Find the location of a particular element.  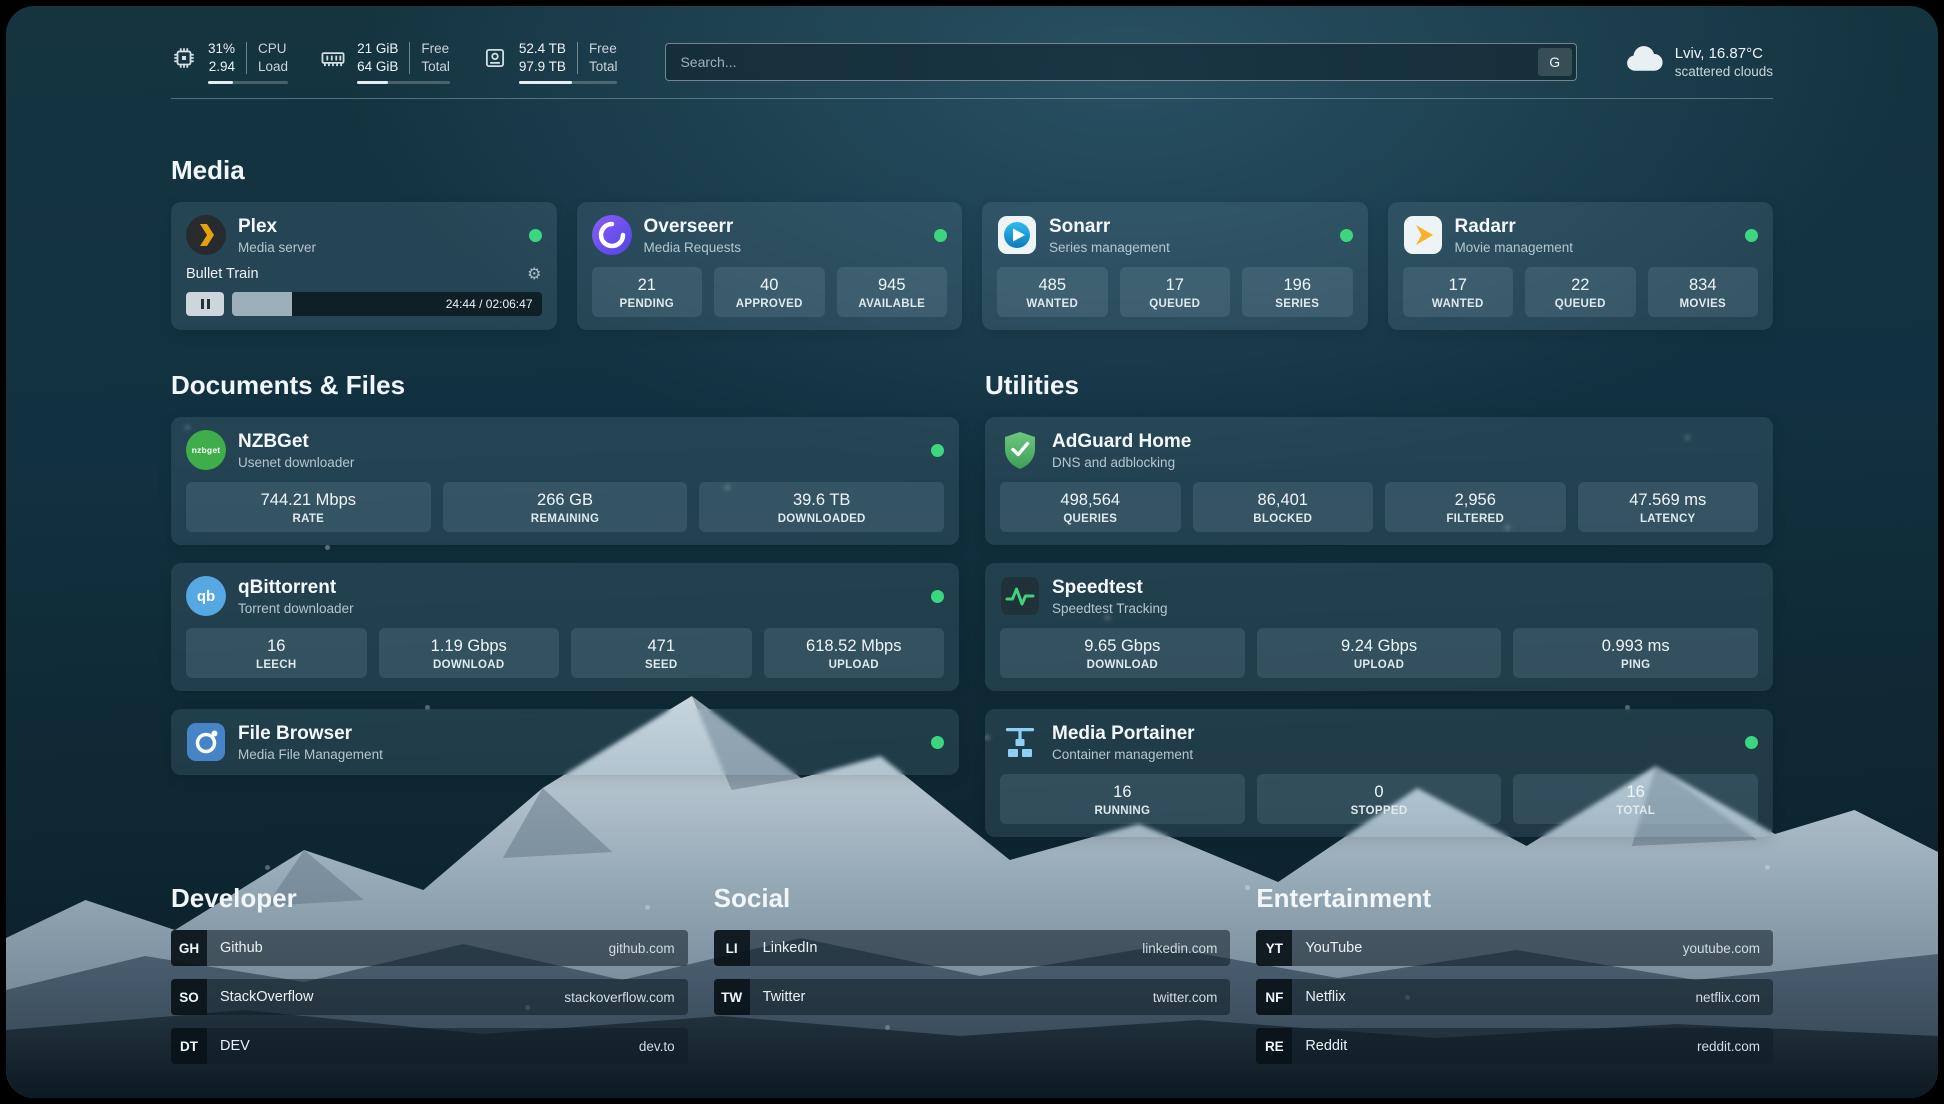

stat-remaining: 266 GB REMAINING is located at coordinates (565, 507).